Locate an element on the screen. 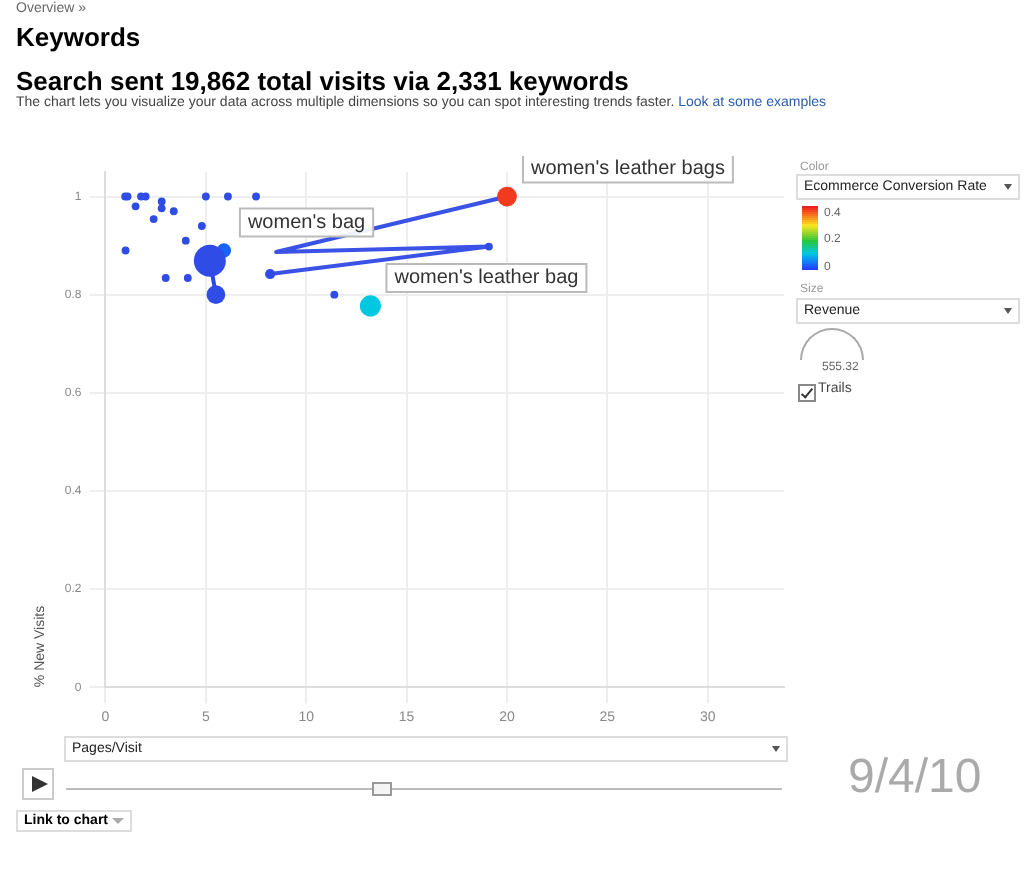 Image resolution: width=1030 pixels, height=872 pixels. text: 9/4/10 is located at coordinates (915, 778).